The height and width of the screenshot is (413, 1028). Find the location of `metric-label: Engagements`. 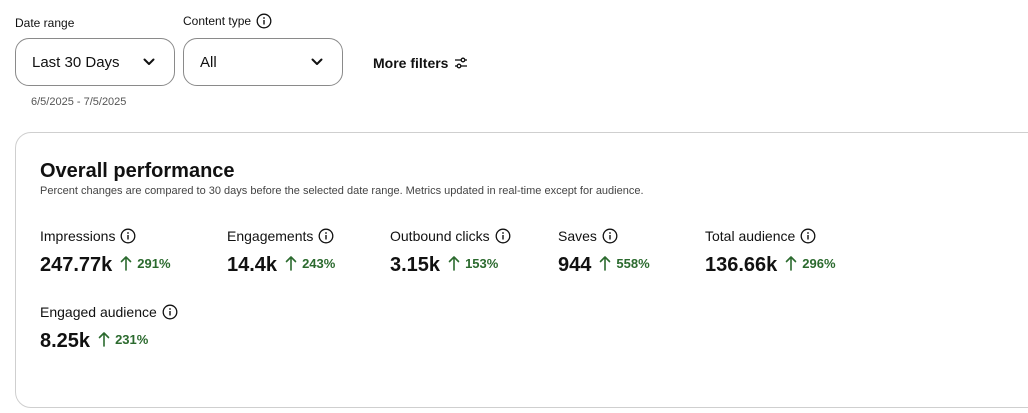

metric-label: Engagements is located at coordinates (270, 236).